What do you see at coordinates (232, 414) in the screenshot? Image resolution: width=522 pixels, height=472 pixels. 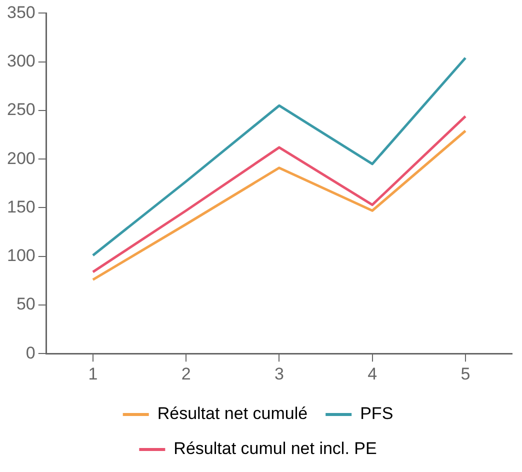 I see `legend-label: Résultat net cumulé` at bounding box center [232, 414].